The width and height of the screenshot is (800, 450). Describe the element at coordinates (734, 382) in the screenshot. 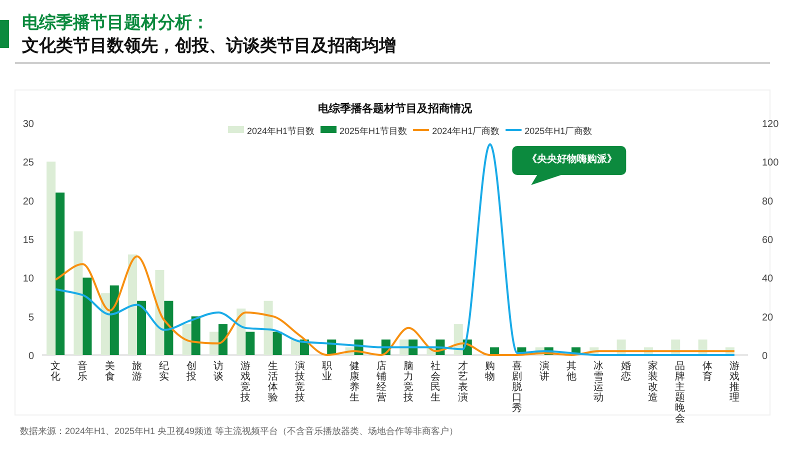

I see `x-tick-label: 游戏推理` at that location.